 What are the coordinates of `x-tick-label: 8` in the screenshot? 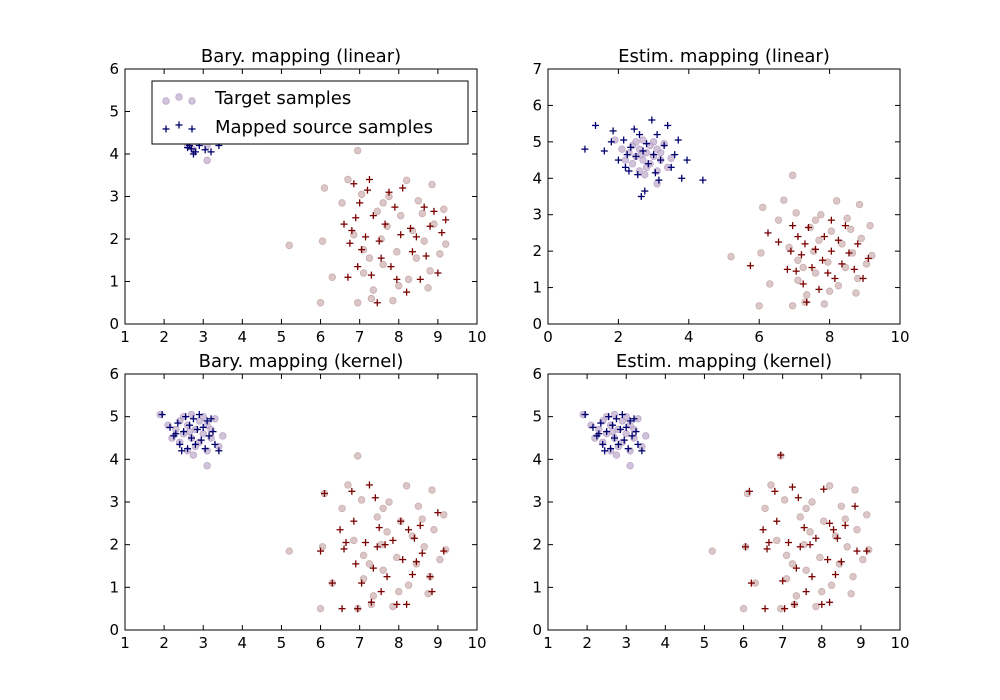 It's located at (399, 643).